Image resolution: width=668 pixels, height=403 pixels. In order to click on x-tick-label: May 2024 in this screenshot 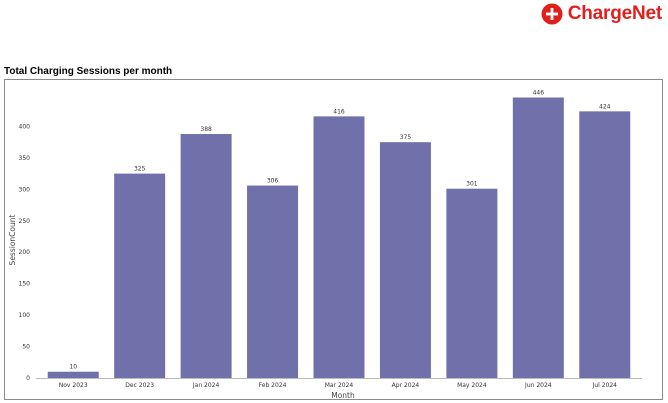, I will do `click(472, 385)`.